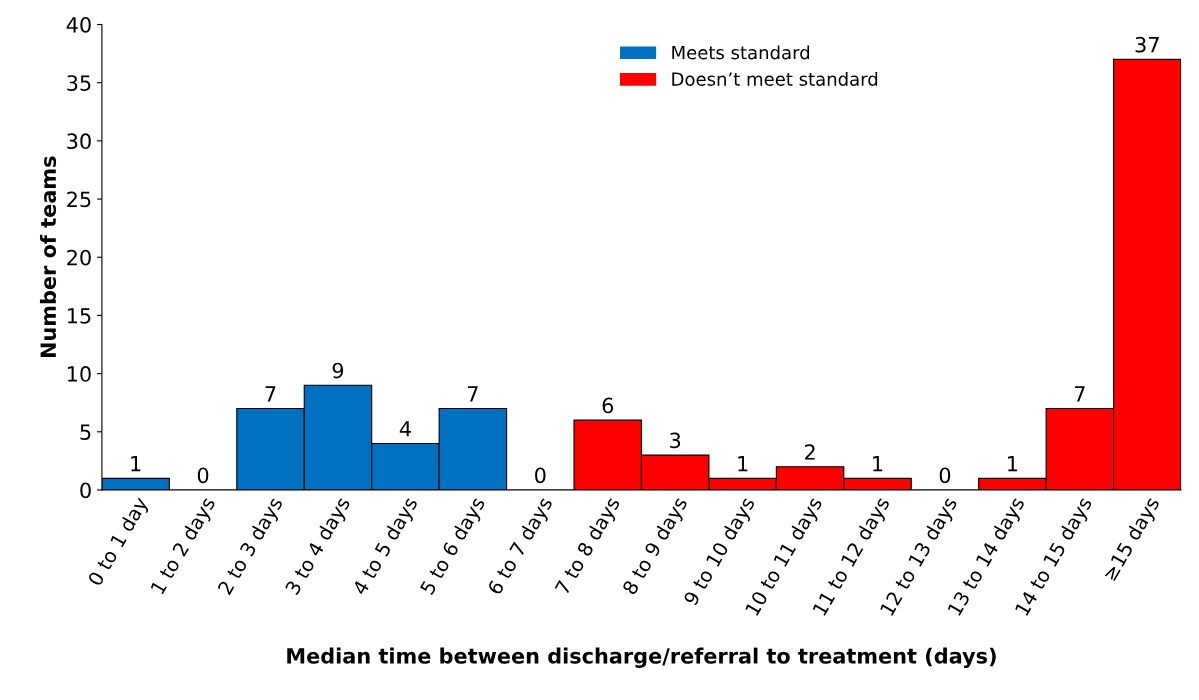 The width and height of the screenshot is (1199, 700). Describe the element at coordinates (1147, 44) in the screenshot. I see `data-label: 37` at that location.